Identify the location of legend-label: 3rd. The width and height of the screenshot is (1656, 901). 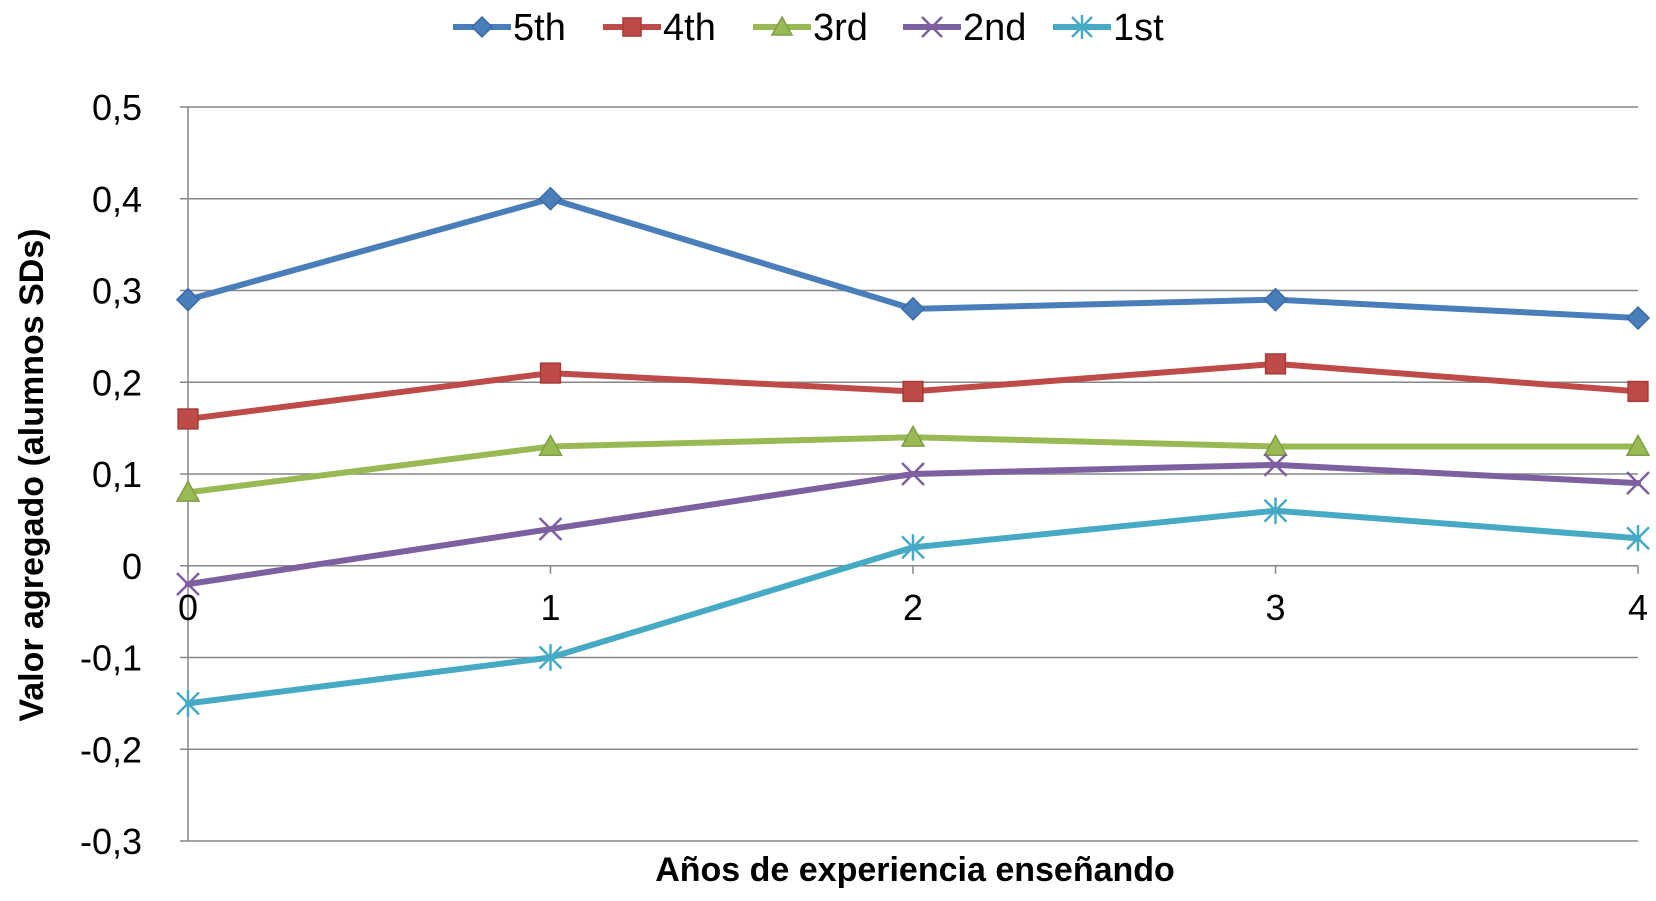
(840, 28).